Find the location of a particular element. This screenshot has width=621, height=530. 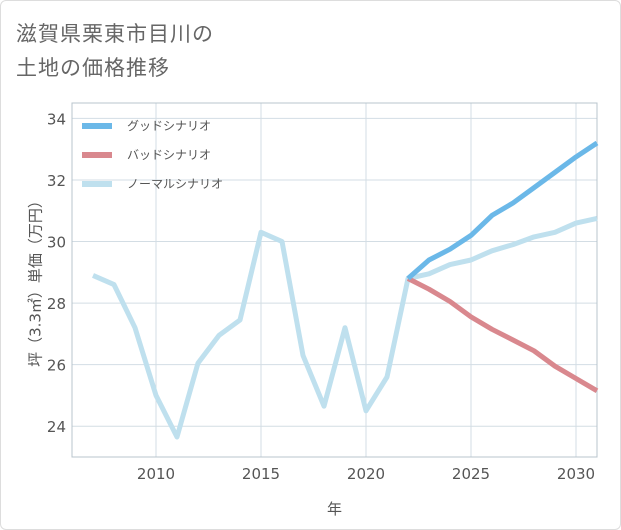

legend-label-2: ノーマルシナリオ is located at coordinates (175, 184).